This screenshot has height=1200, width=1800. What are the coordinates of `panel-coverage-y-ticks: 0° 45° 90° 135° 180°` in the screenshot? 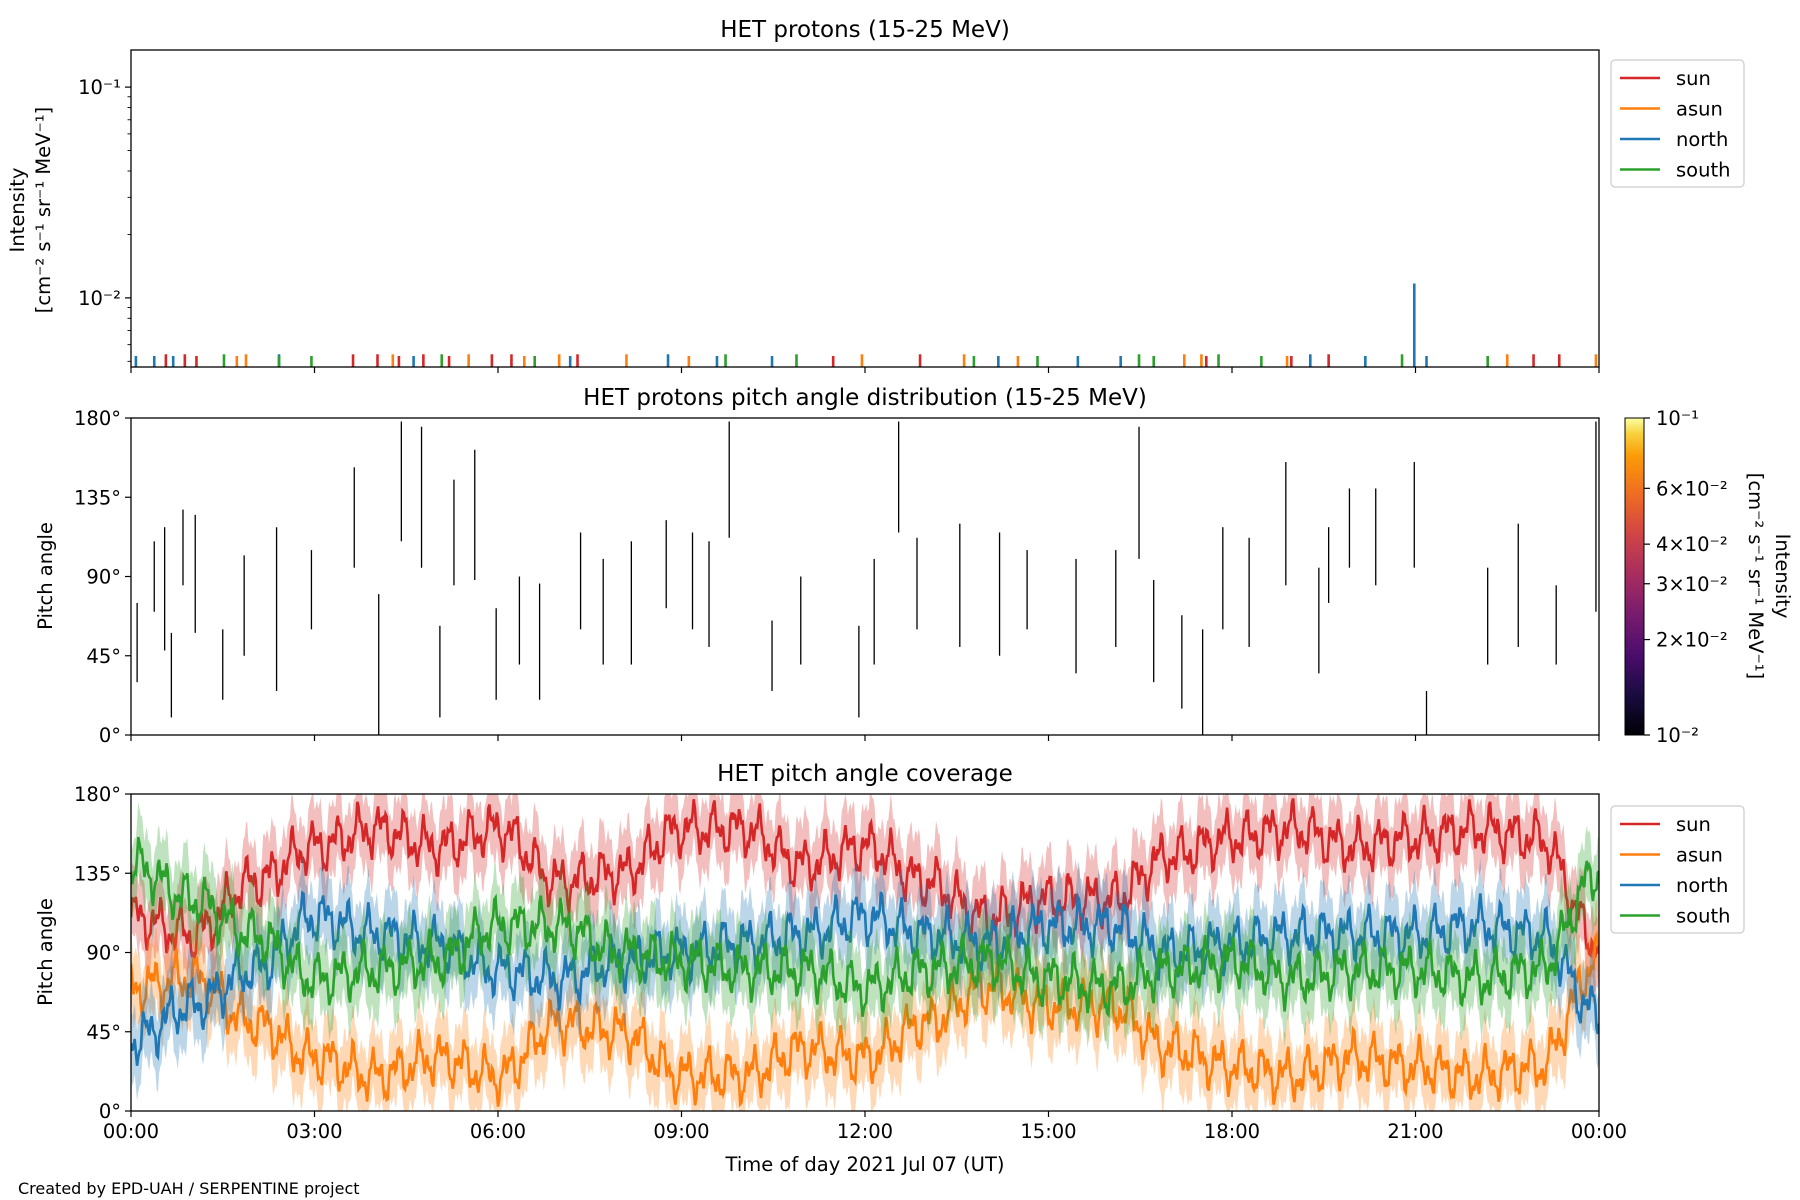 It's located at (102, 953).